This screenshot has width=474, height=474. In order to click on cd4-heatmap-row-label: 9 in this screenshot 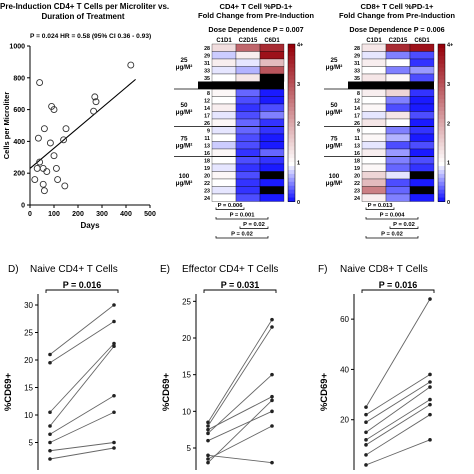, I will do `click(208, 132)`.